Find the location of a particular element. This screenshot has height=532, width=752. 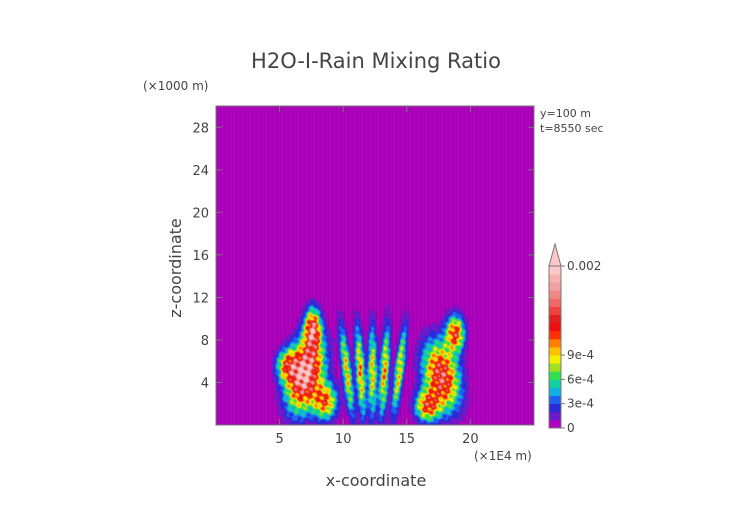

y-tick-label: 16 is located at coordinates (200, 256).